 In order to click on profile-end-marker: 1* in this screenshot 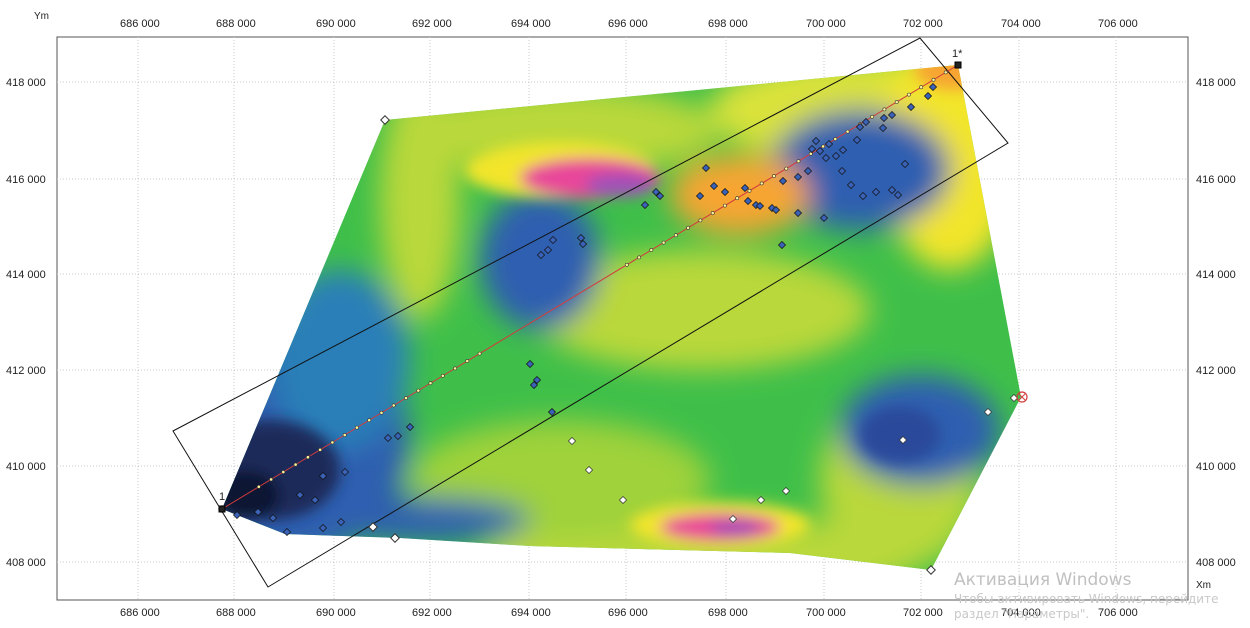, I will do `click(957, 58)`.